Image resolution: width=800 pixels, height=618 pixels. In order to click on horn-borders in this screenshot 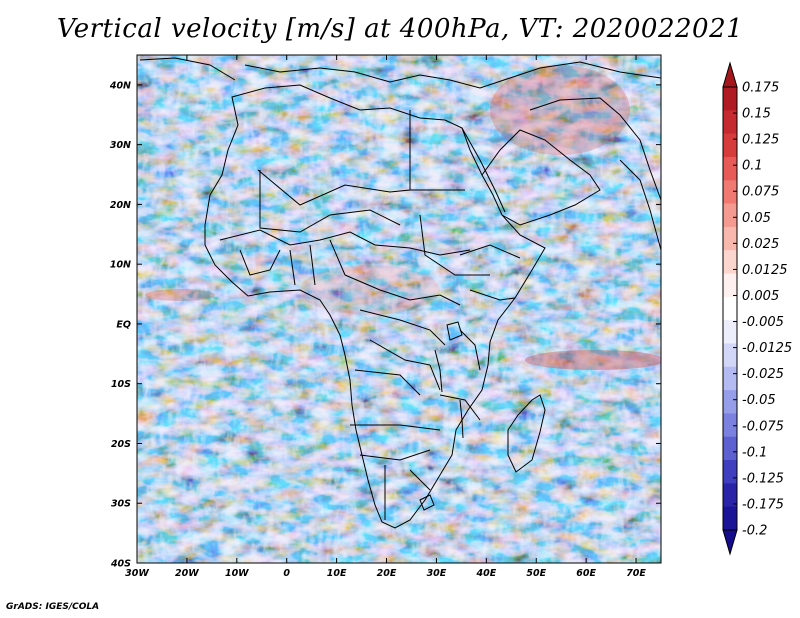, I will do `click(490, 272)`.